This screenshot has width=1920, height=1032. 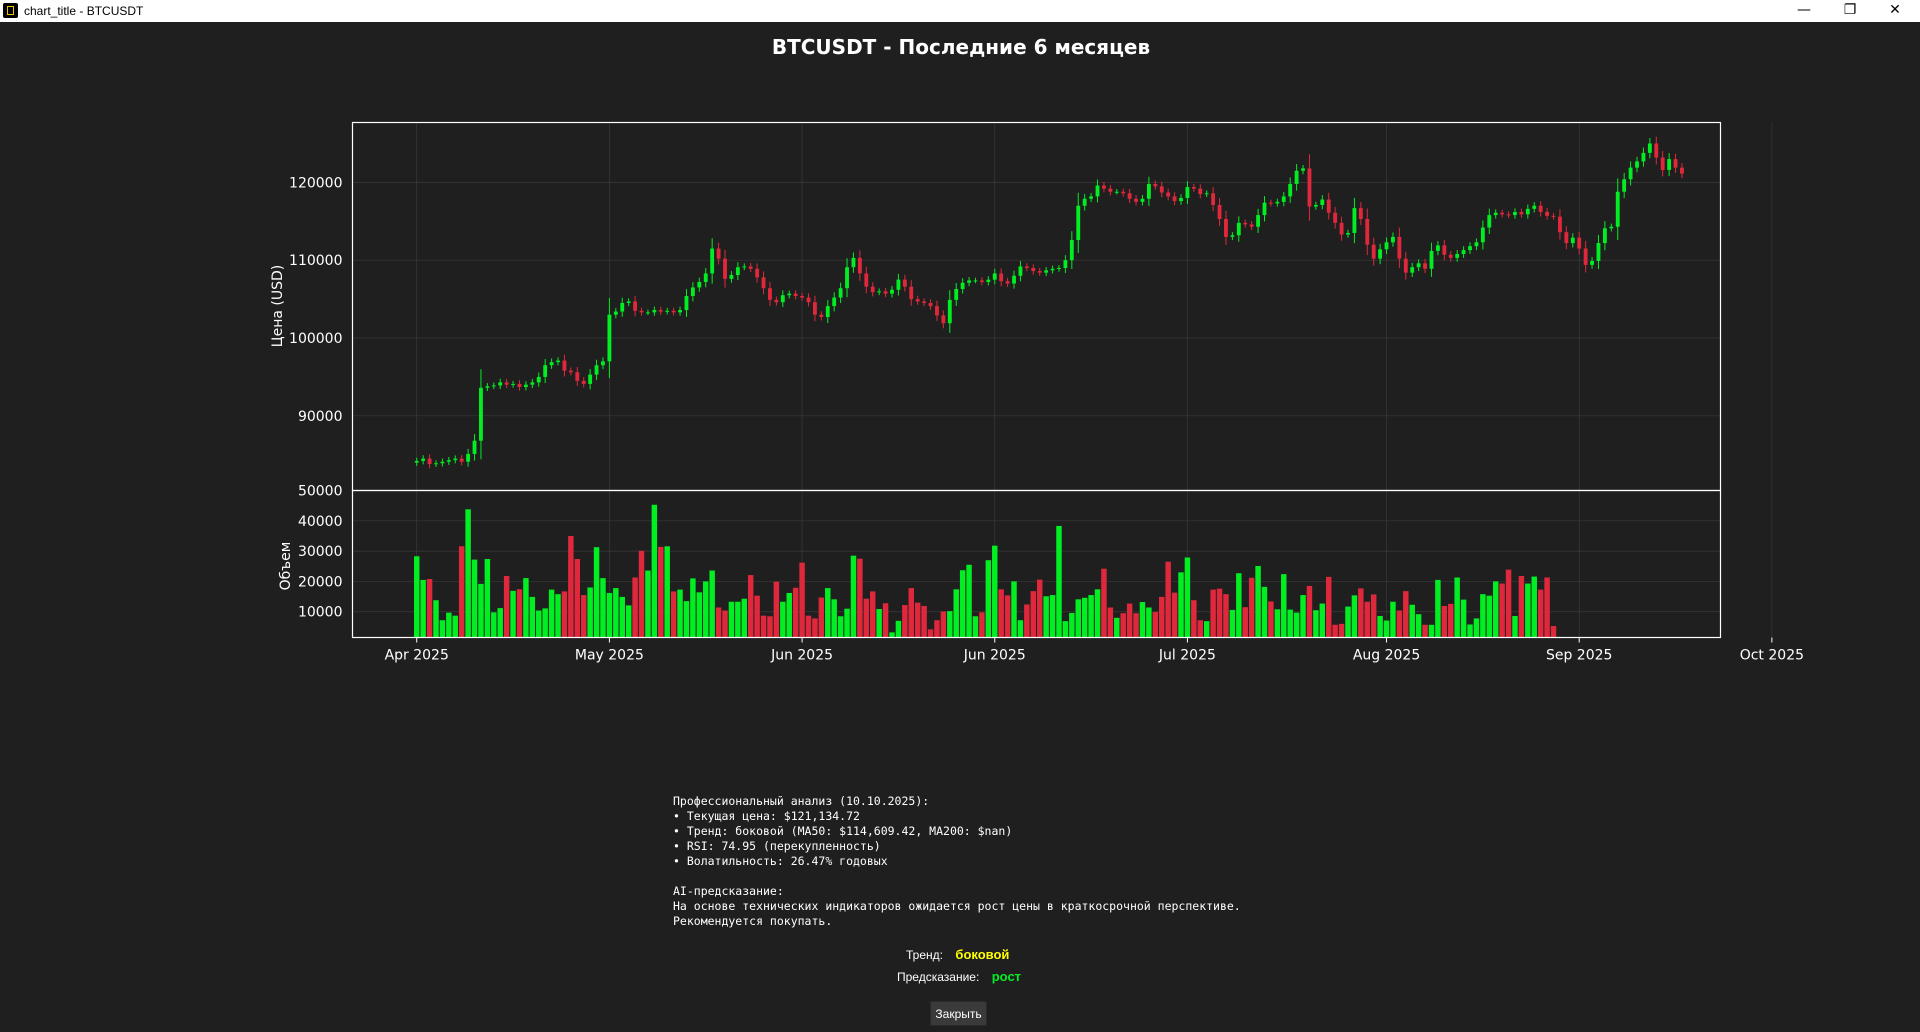 I want to click on volume-tick-labels: 10000 20000 30000 40000 50000, so click(x=320, y=552).